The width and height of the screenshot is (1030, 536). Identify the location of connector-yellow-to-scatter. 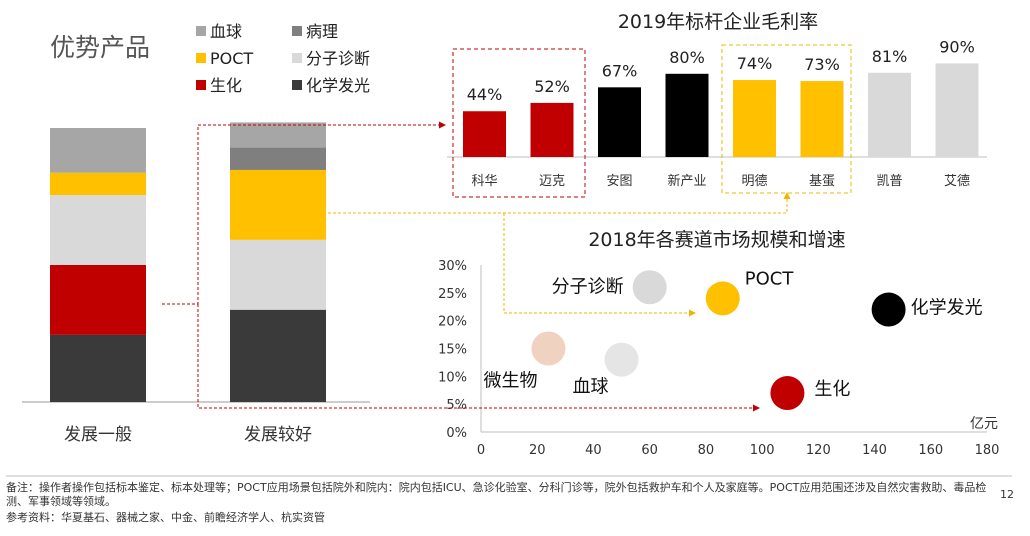
(597, 263).